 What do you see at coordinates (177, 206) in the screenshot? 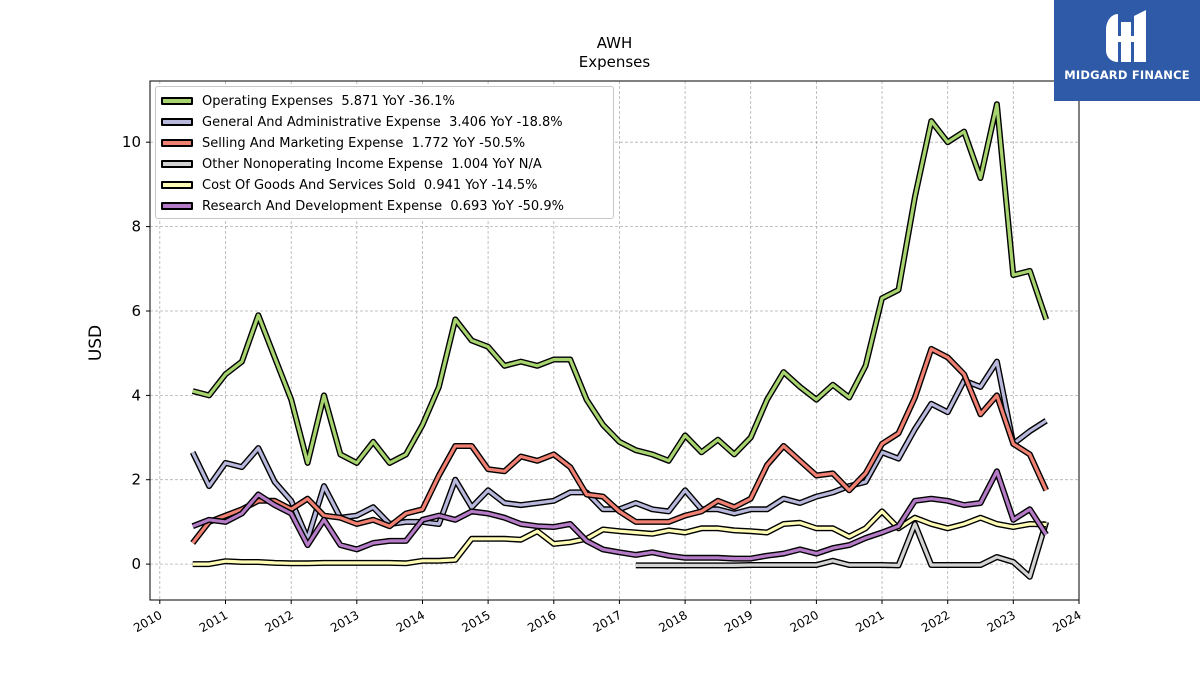
I see `legend-swatch-research-development` at bounding box center [177, 206].